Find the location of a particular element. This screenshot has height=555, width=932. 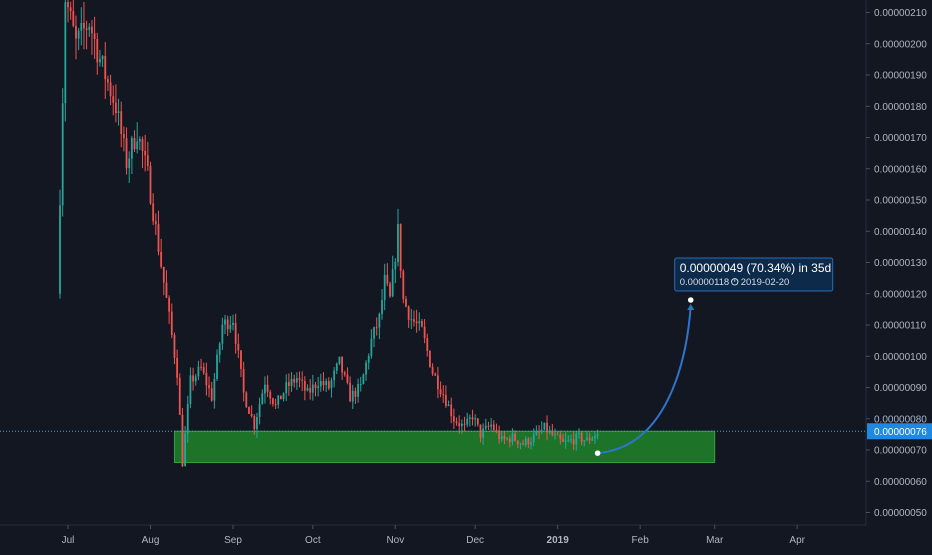

projection-arrow is located at coordinates (644, 380).